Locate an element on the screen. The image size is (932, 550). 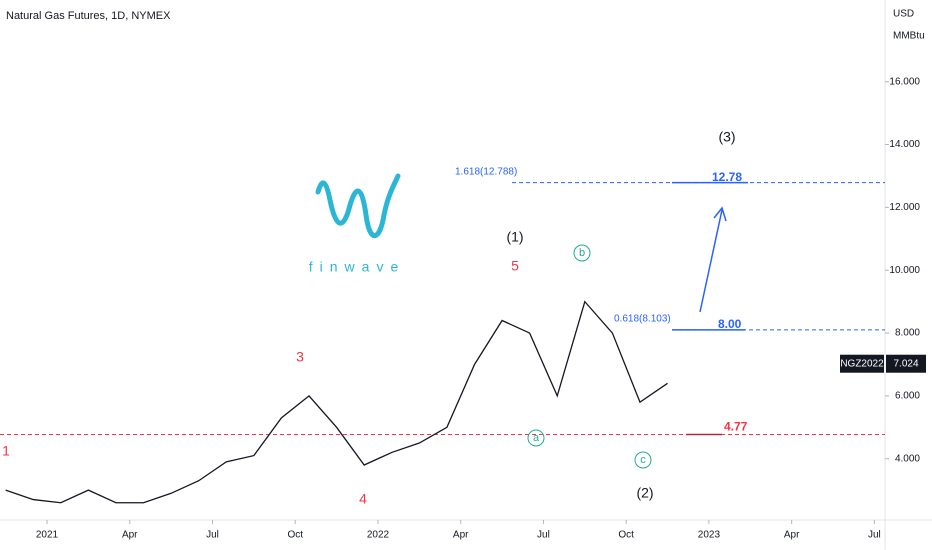
y-tick-label: 10.000 is located at coordinates (904, 270).